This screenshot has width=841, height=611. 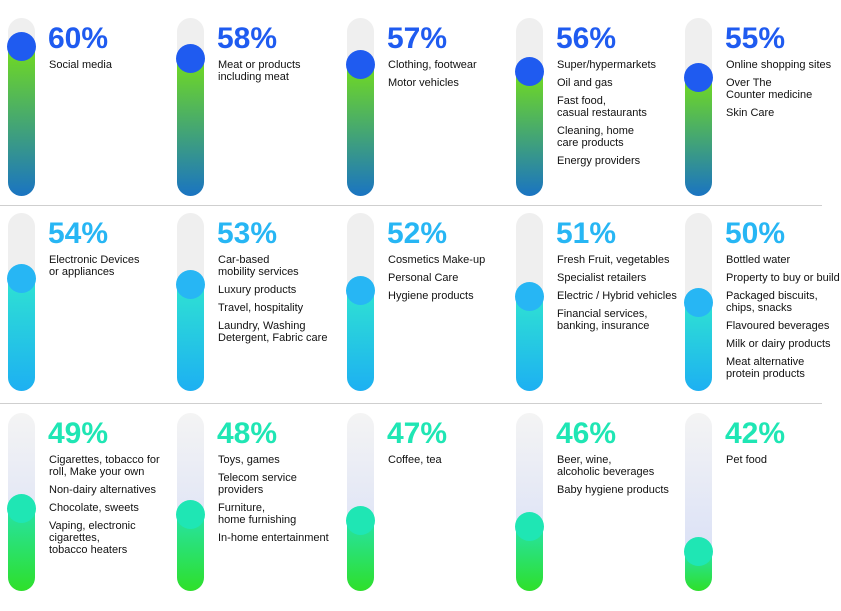 I want to click on category-label: Luxury products, so click(x=257, y=290).